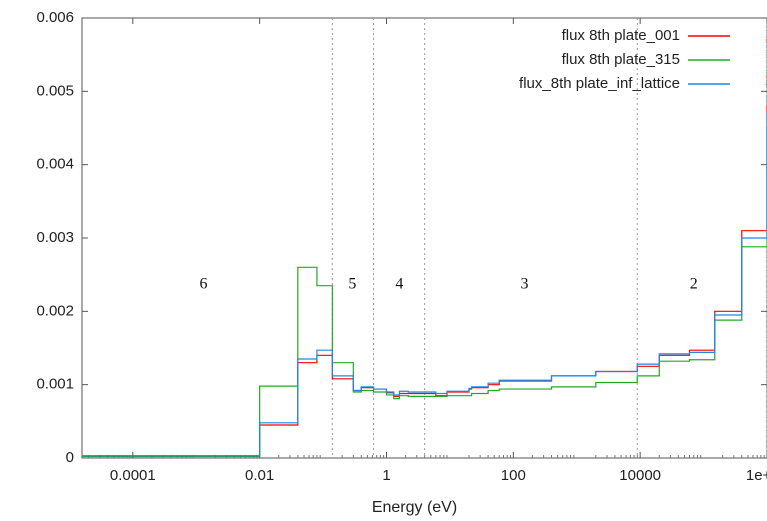 Image resolution: width=767 pixels, height=521 pixels. I want to click on region-label-1: 5, so click(352, 284).